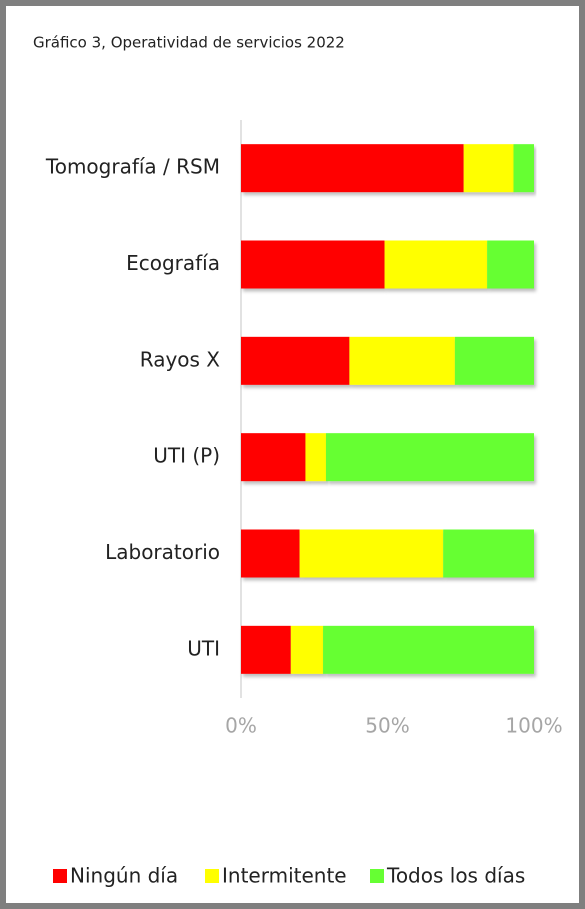 The height and width of the screenshot is (909, 585). What do you see at coordinates (180, 359) in the screenshot?
I see `y-tick-label: Rayos X` at bounding box center [180, 359].